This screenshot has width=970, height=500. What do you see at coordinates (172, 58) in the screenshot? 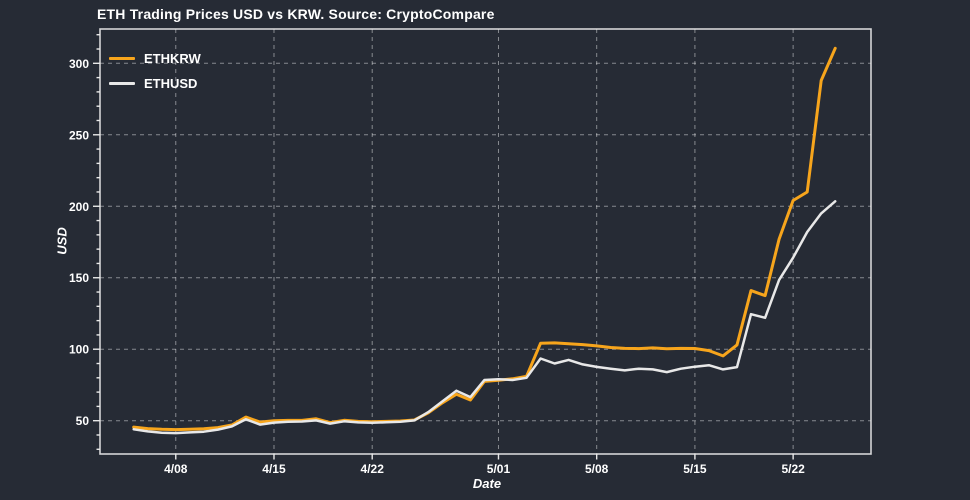
I see `legend-label-ethkrw: ETHKRW` at bounding box center [172, 58].